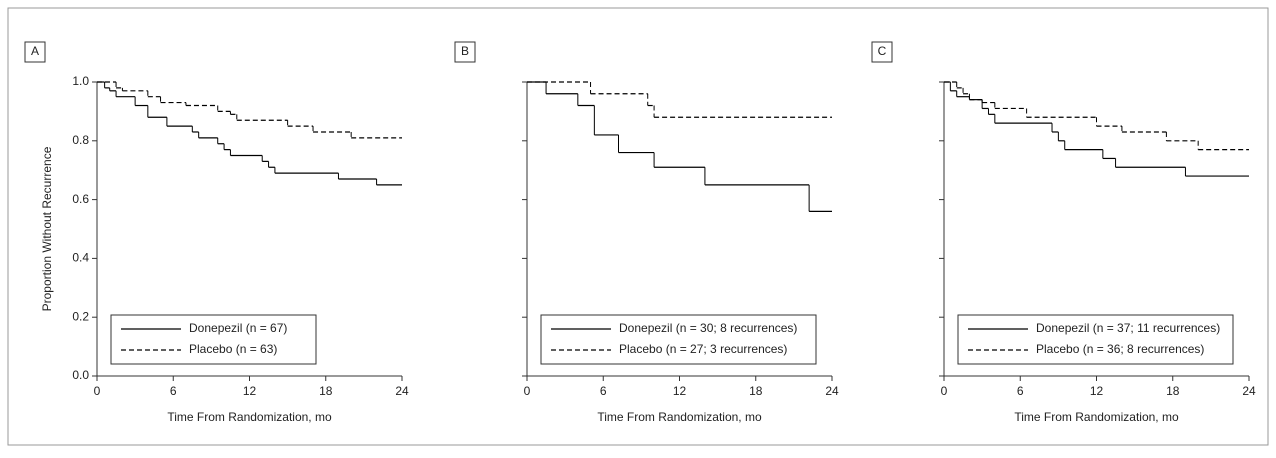 Image resolution: width=1276 pixels, height=458 pixels. I want to click on y-tick-label: 0.6, so click(80, 199).